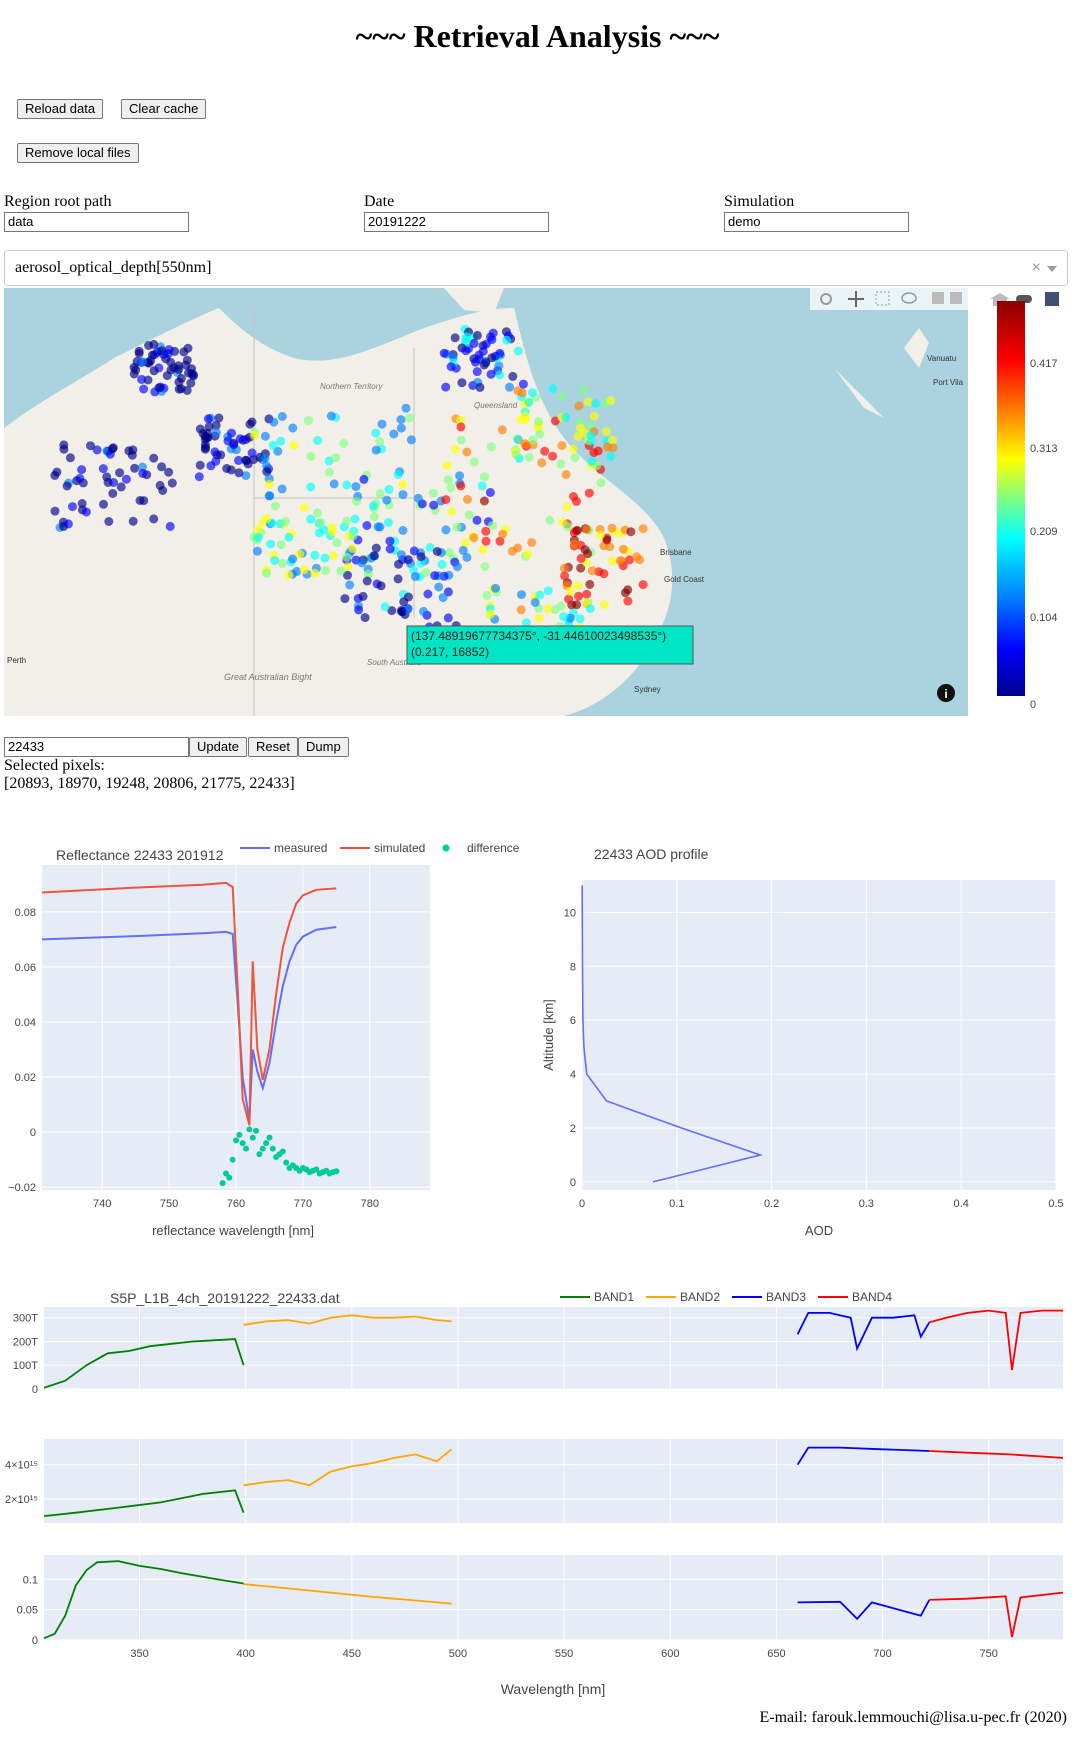 Image resolution: width=1075 pixels, height=1741 pixels. Describe the element at coordinates (537, 36) in the screenshot. I see `page-title: ~~~ Retrieval Analysis ~~~` at that location.